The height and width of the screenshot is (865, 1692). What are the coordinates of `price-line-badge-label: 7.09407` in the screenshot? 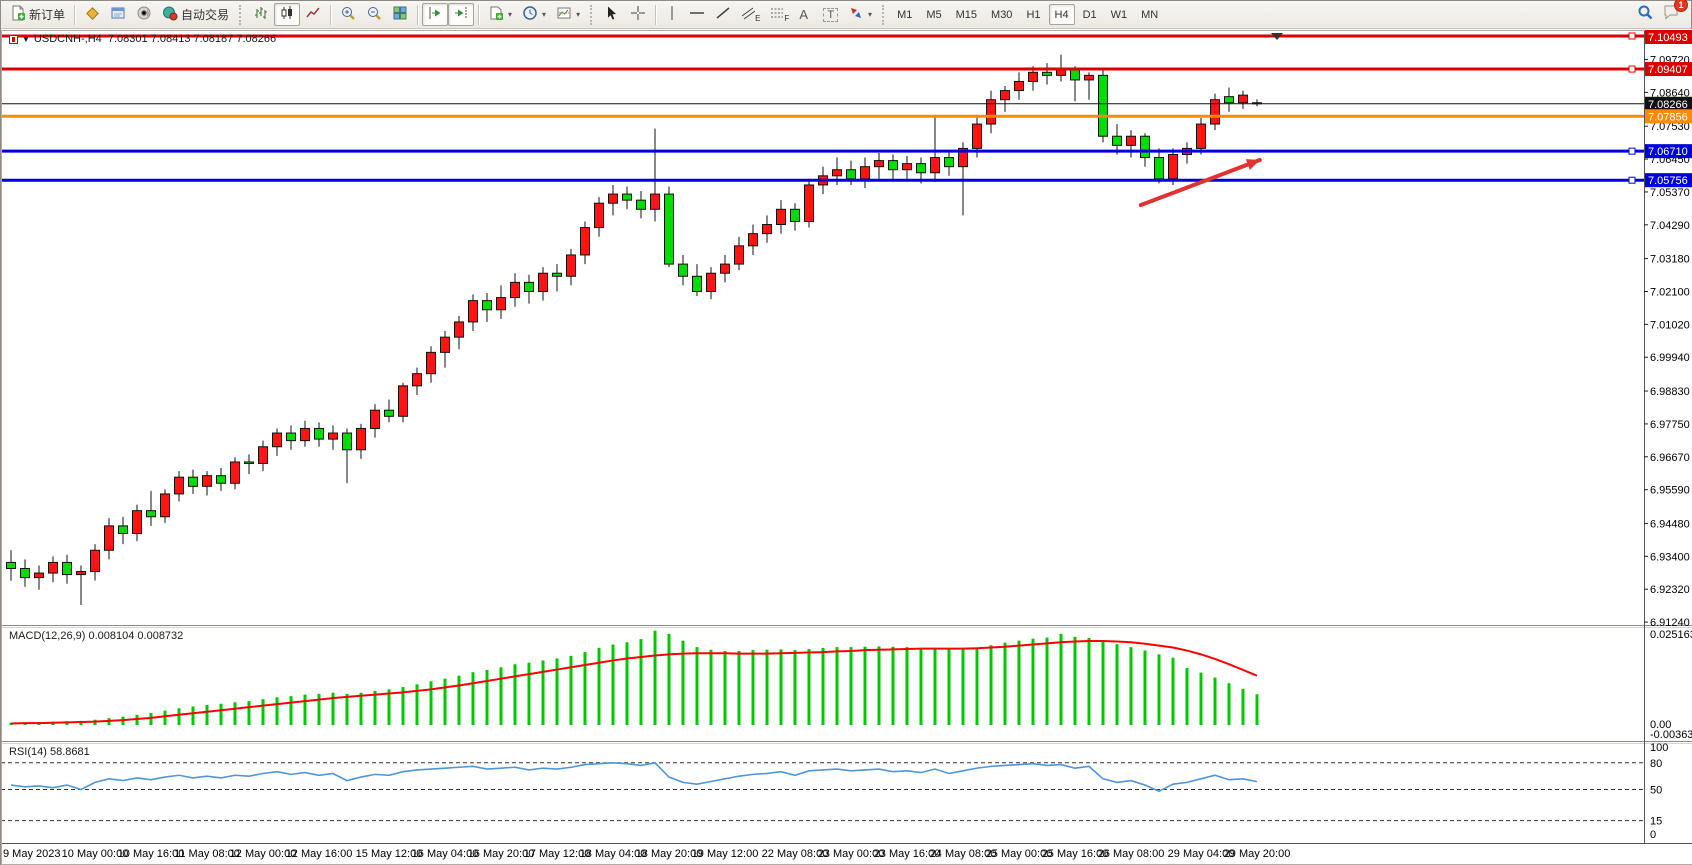 It's located at (1668, 70).